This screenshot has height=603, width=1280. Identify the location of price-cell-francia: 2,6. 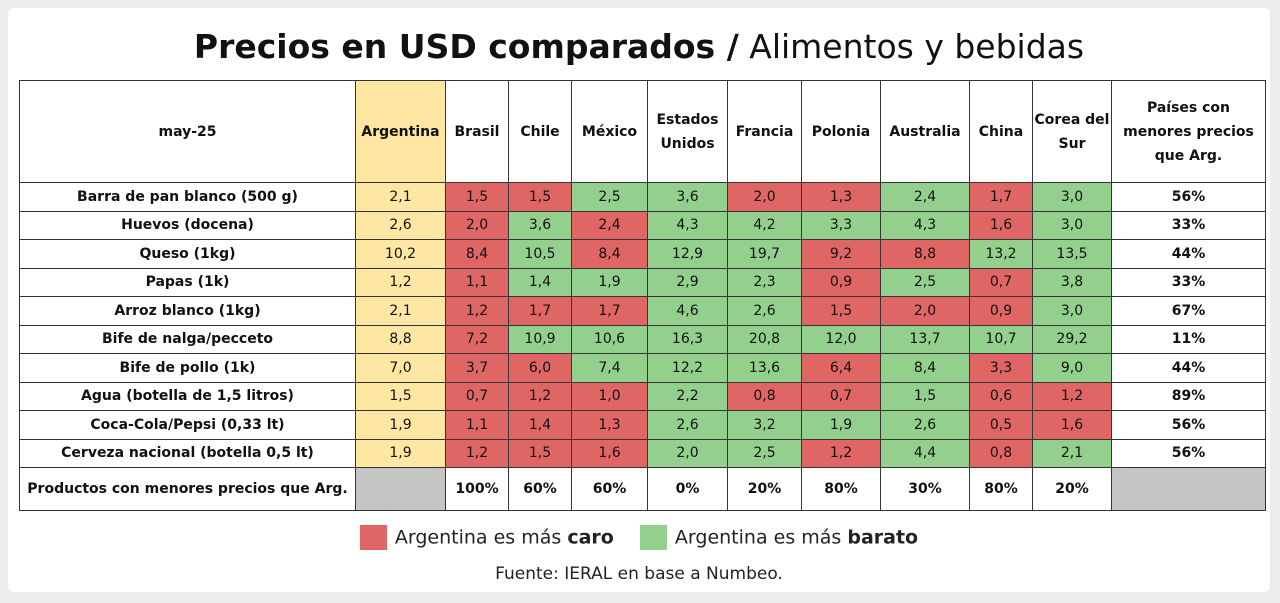
(764, 311).